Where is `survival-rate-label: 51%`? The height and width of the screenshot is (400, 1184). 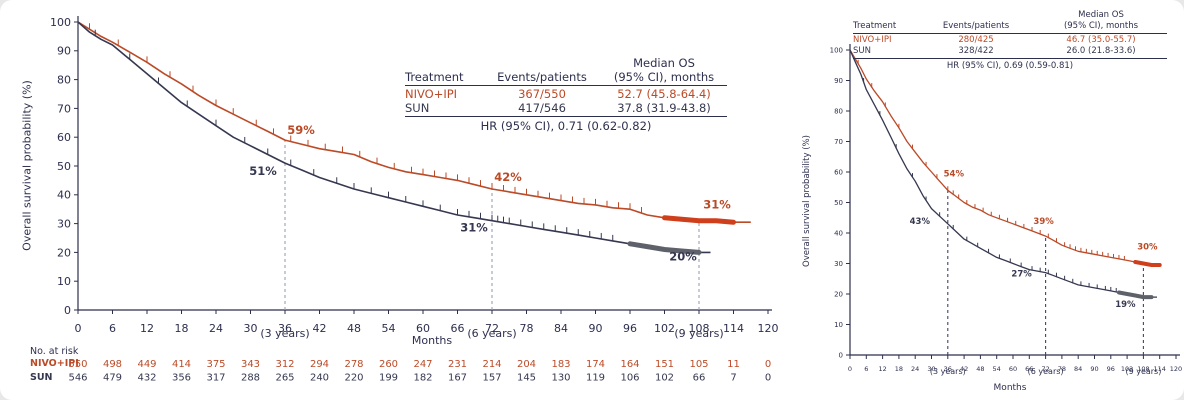
survival-rate-label: 51% is located at coordinates (263, 171).